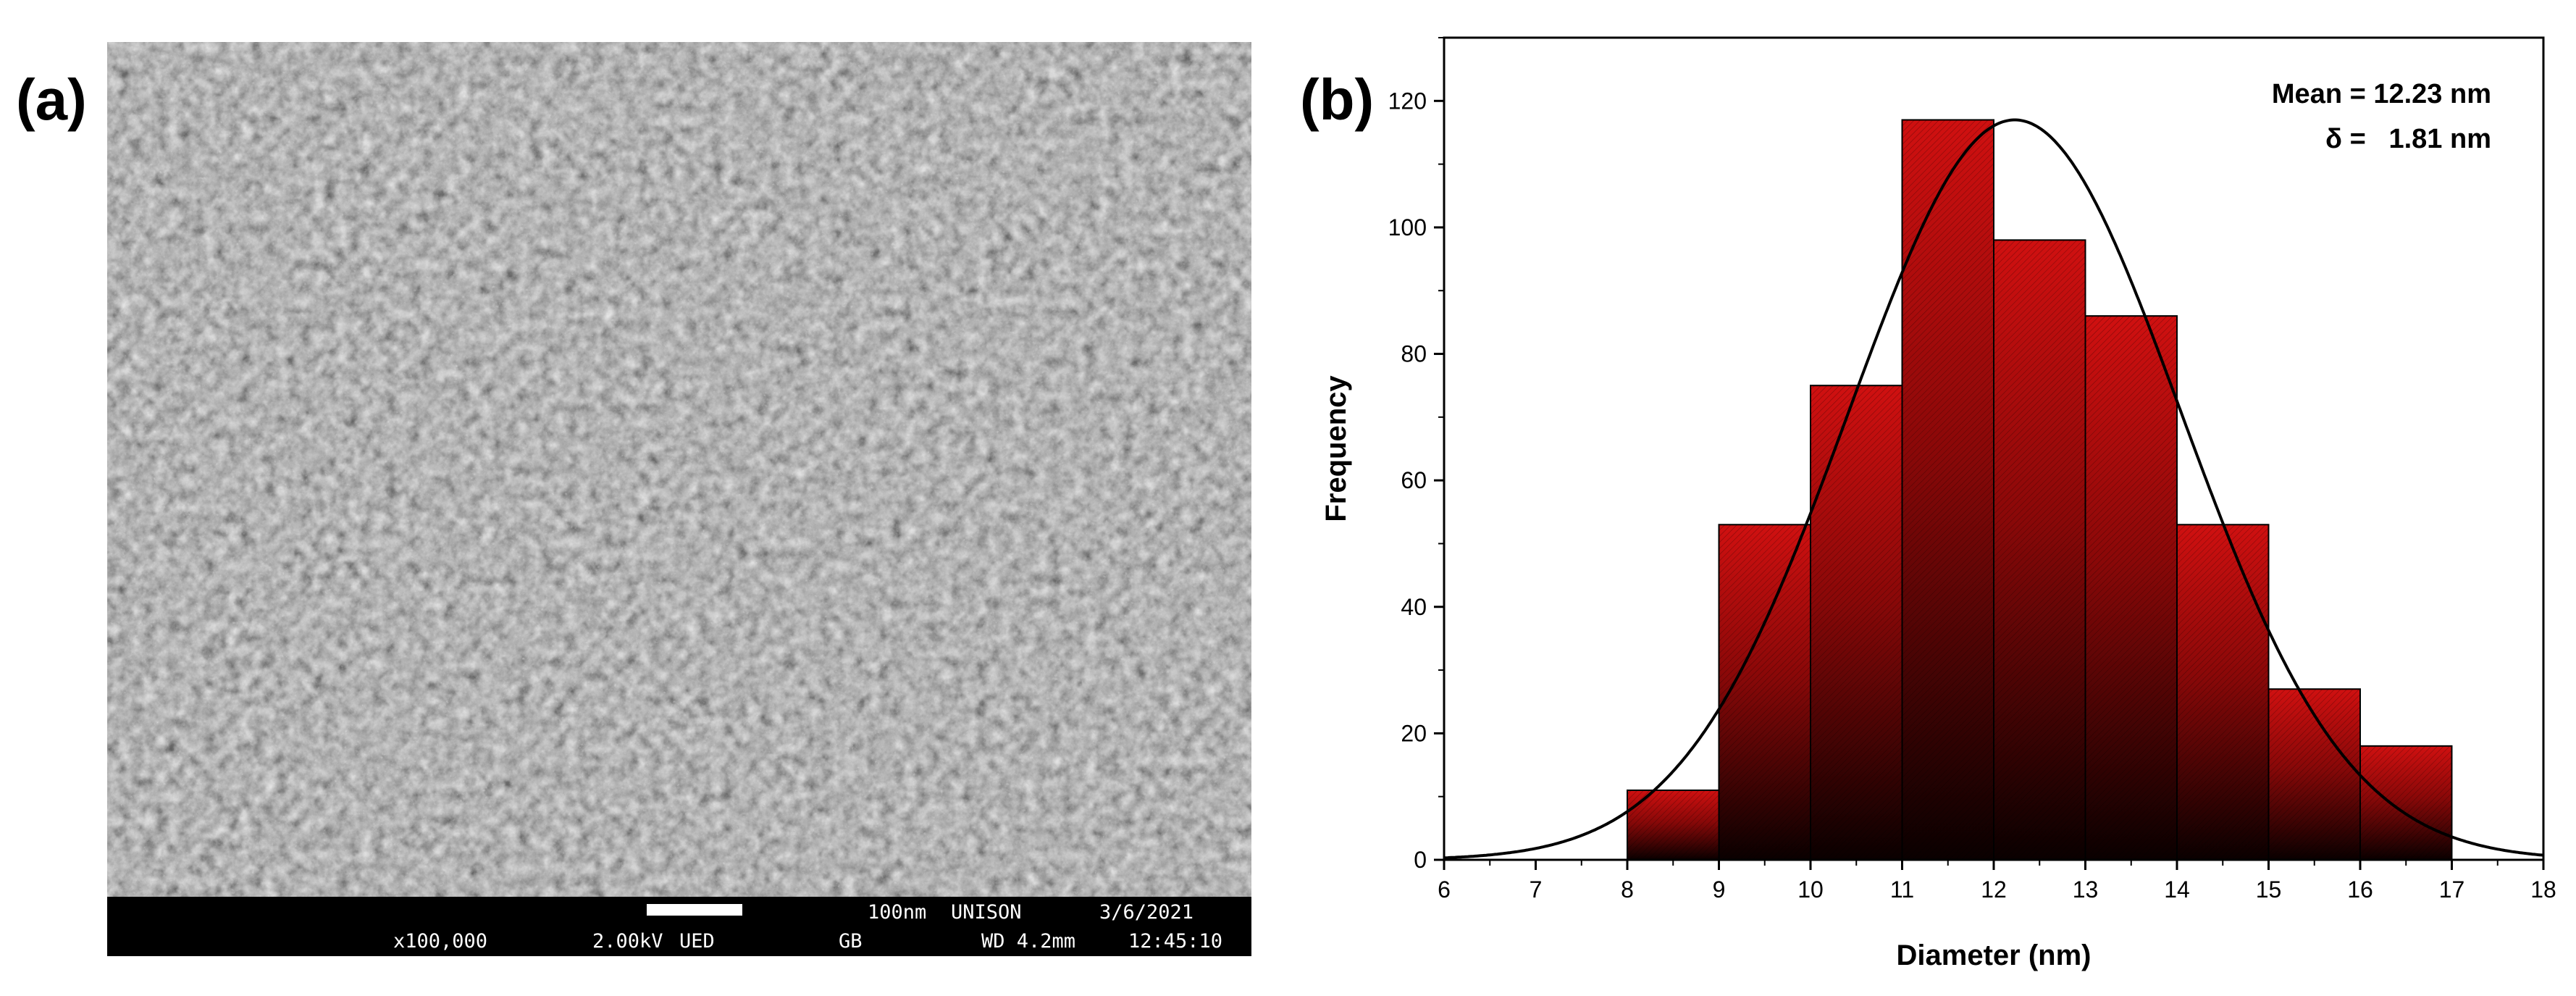 The height and width of the screenshot is (996, 2576). I want to click on y-axis-label: Frequency, so click(1336, 448).